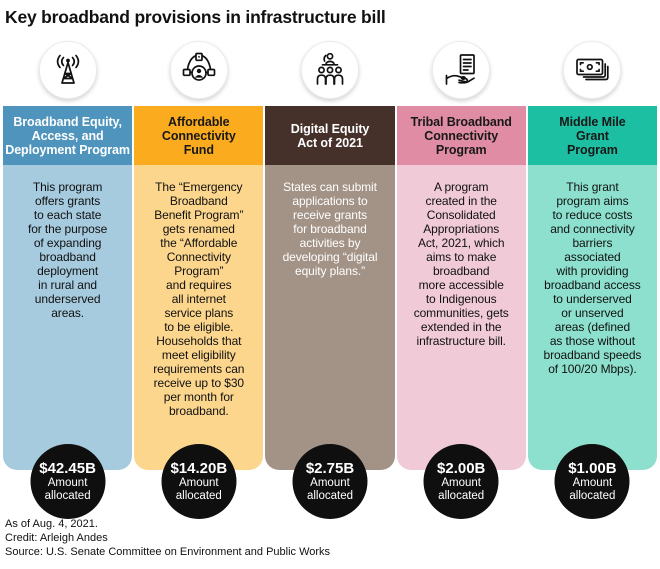 The width and height of the screenshot is (660, 569). Describe the element at coordinates (330, 135) in the screenshot. I see `program-header: Digital Equity Act of 2021` at that location.